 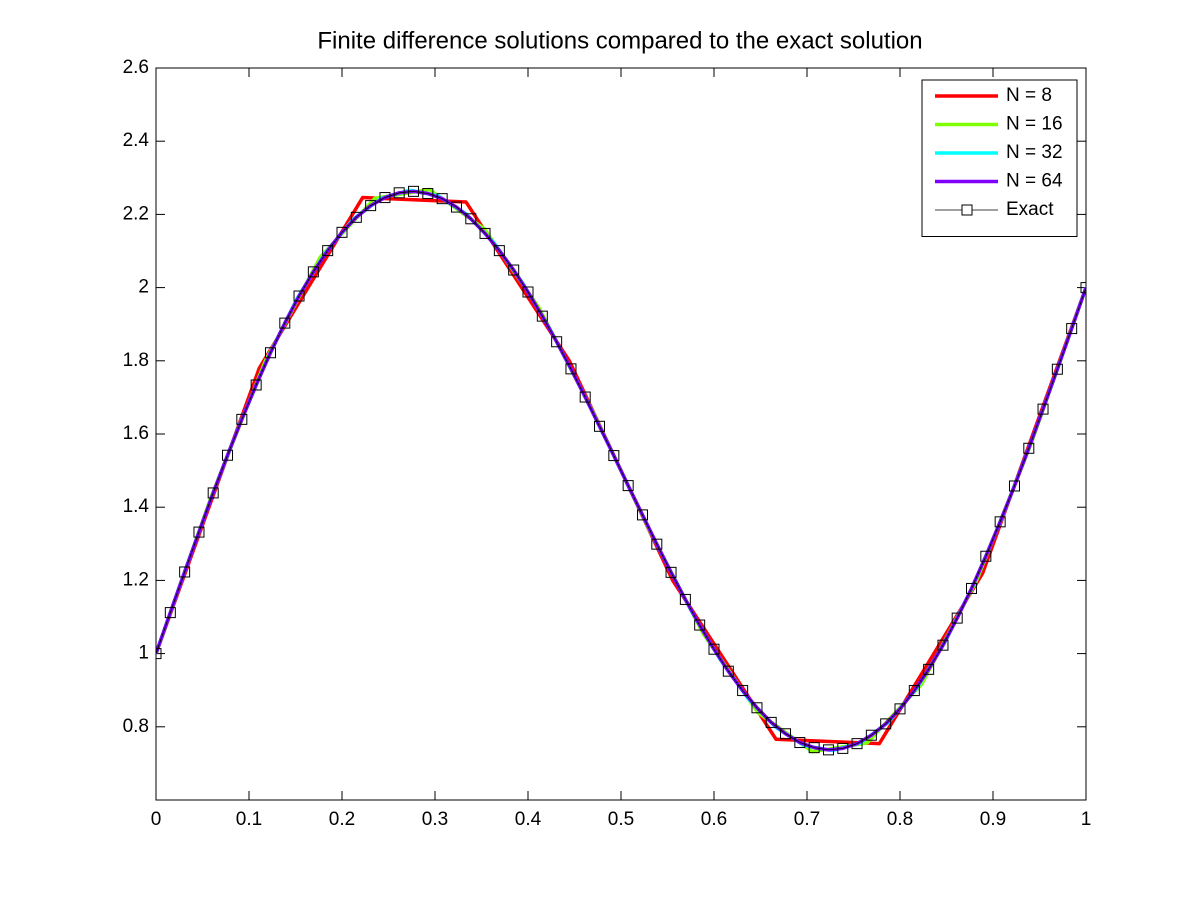 I want to click on x-tick-label: 0.5, so click(x=621, y=819).